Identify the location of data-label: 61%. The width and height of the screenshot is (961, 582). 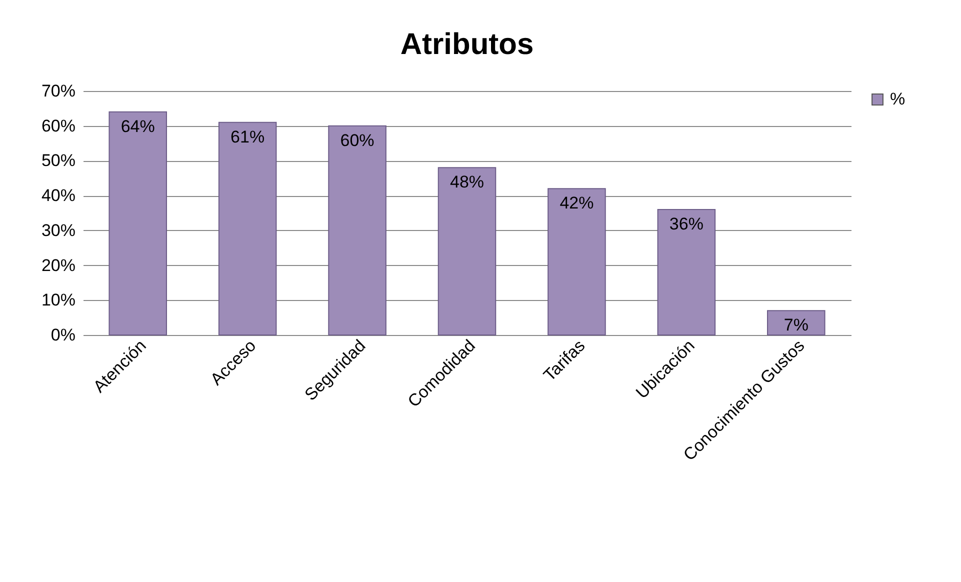
(247, 136).